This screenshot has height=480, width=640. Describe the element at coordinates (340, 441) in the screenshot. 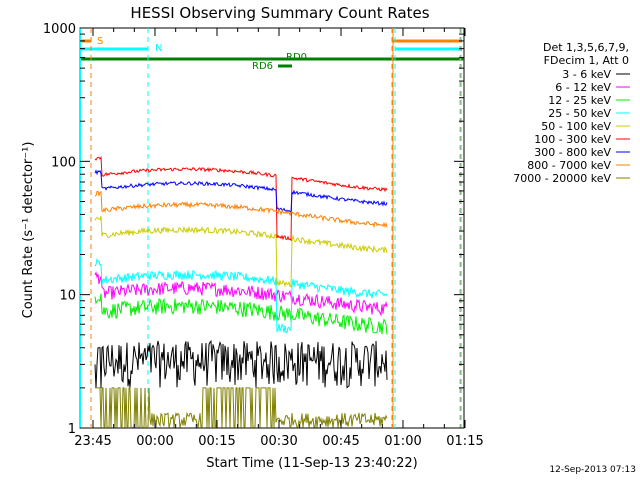

I see `x-tick-label: 00:45` at that location.